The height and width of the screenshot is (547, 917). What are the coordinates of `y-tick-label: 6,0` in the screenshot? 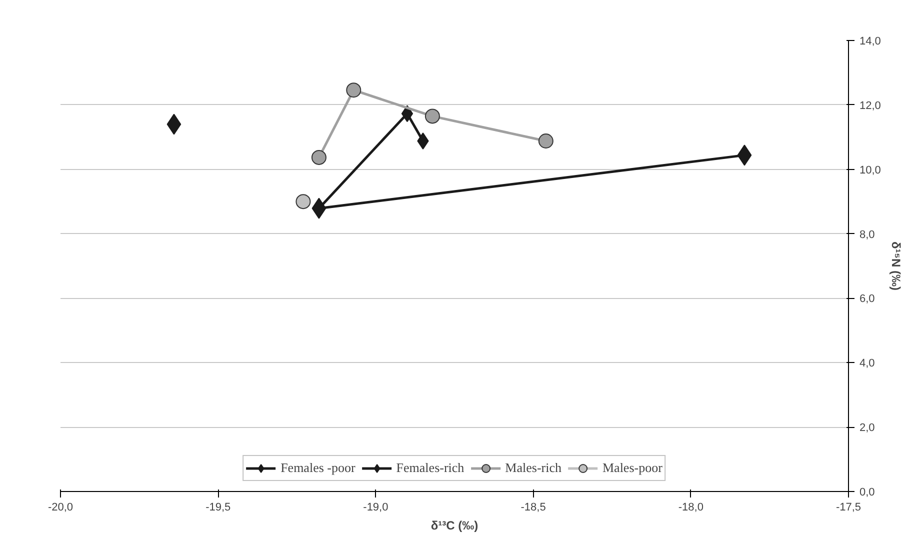 It's located at (867, 299).